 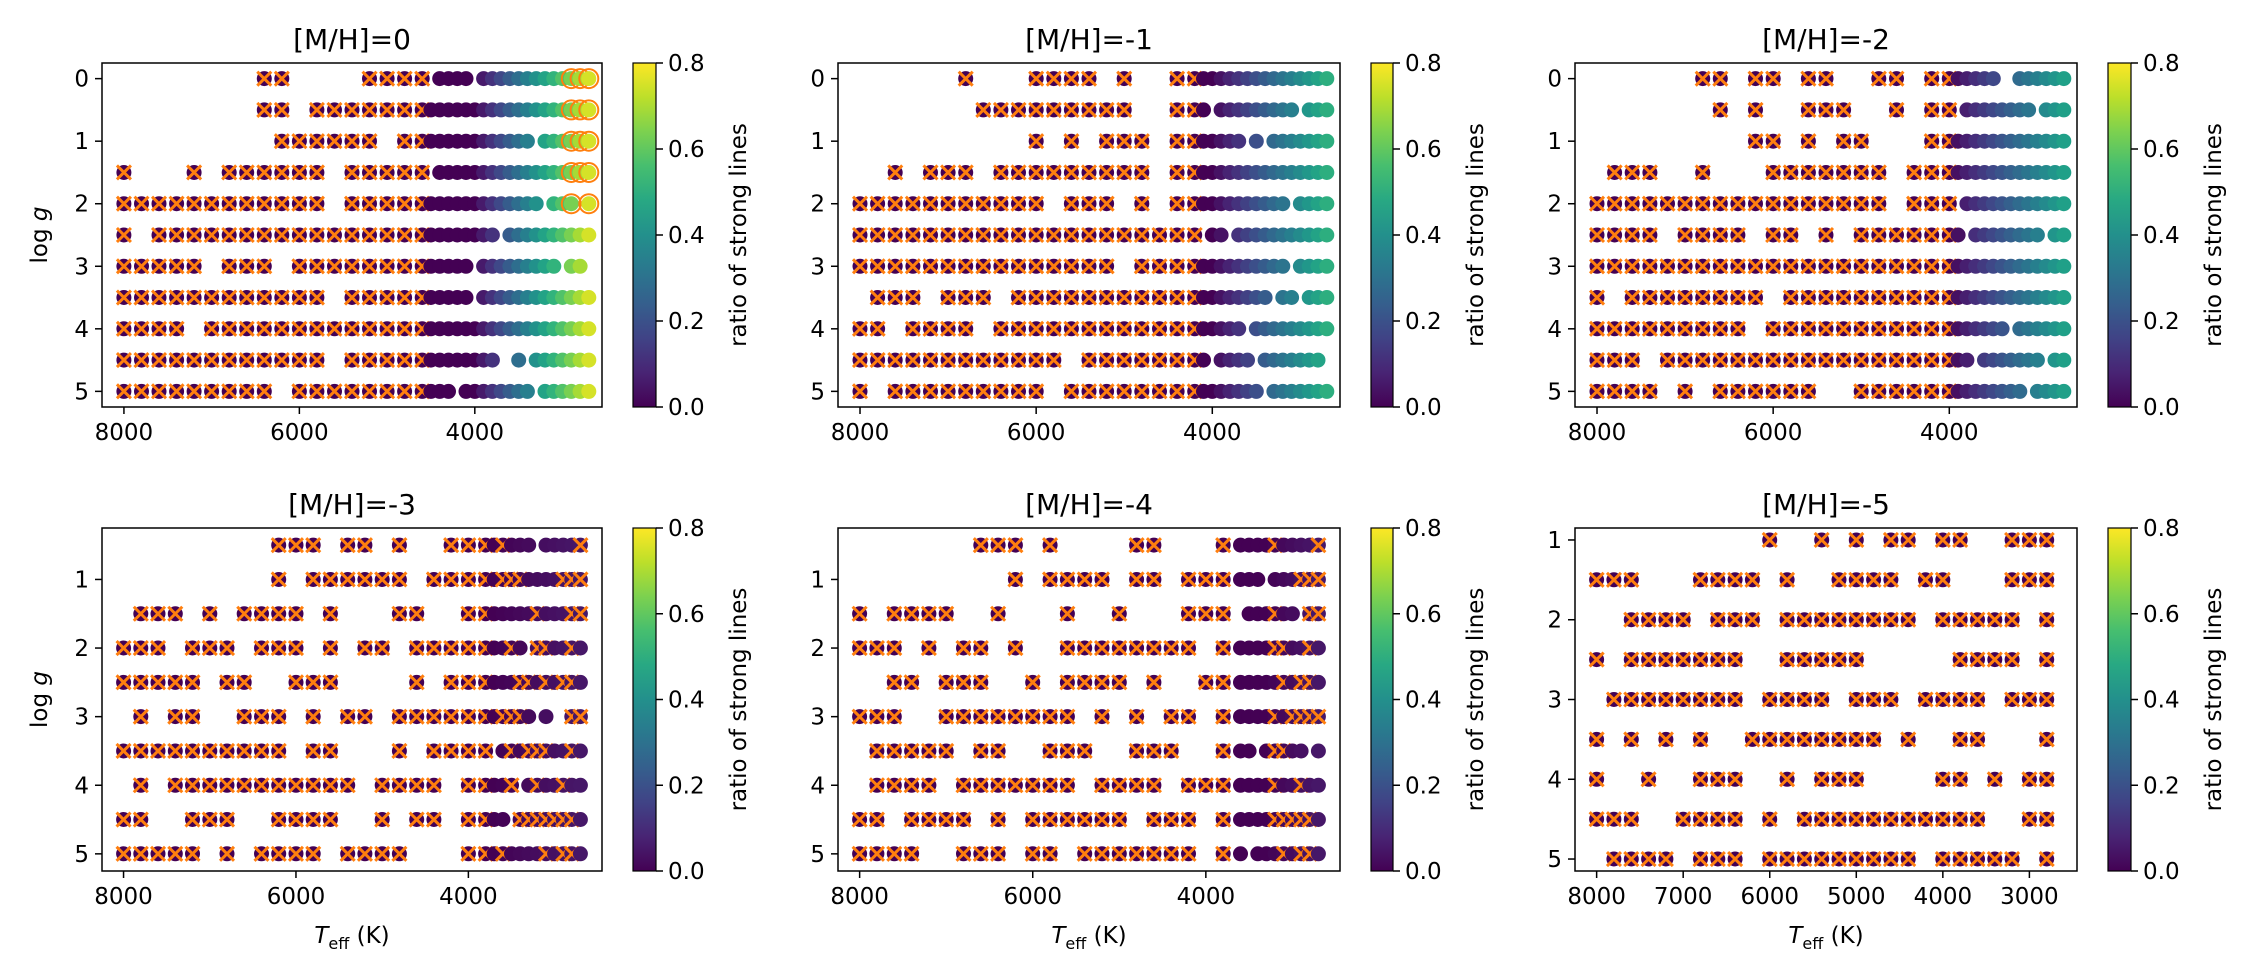 What do you see at coordinates (81, 205) in the screenshot?
I see `y-tick-label: 2` at bounding box center [81, 205].